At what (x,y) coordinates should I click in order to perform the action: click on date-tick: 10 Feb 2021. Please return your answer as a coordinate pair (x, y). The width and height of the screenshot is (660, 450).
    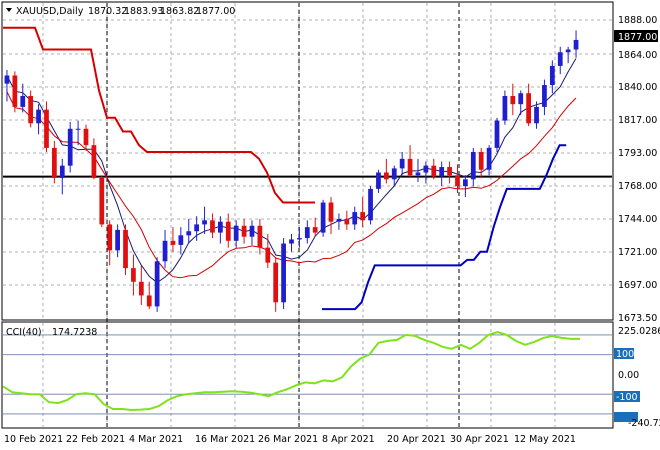
    Looking at the image, I should click on (33, 439).